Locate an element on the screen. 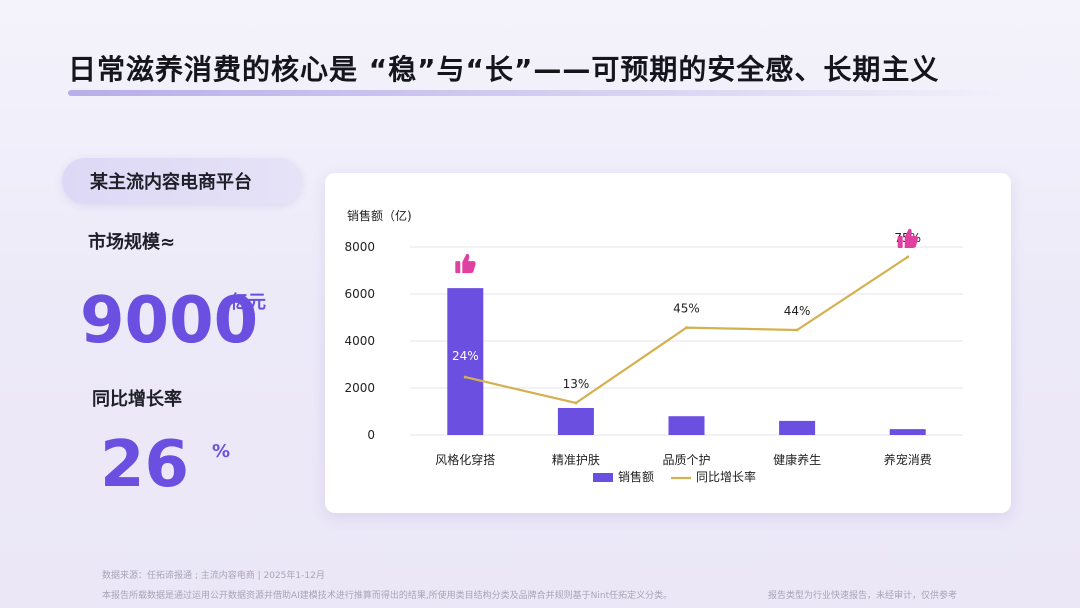 The image size is (1080, 608). y-tick-label: 0 is located at coordinates (371, 435).